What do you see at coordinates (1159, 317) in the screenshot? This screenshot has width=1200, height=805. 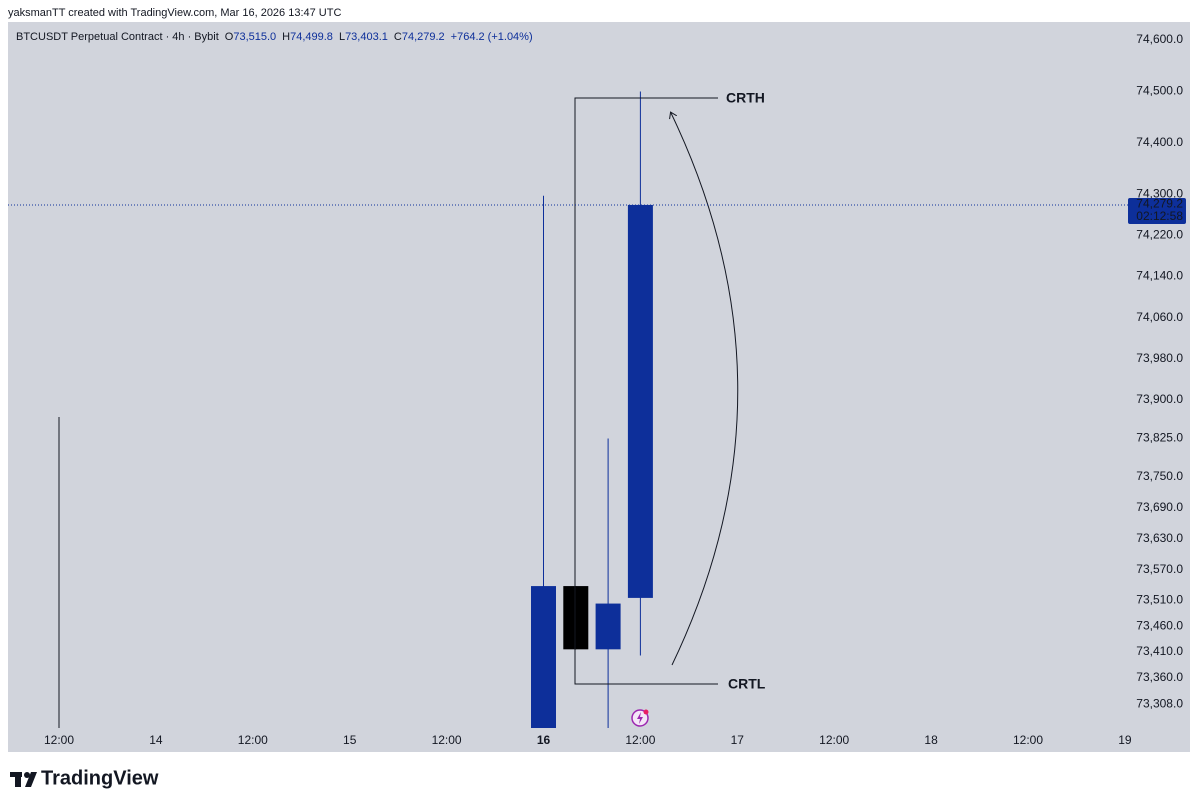 I see `y-tick-label: 74,060.0` at bounding box center [1159, 317].